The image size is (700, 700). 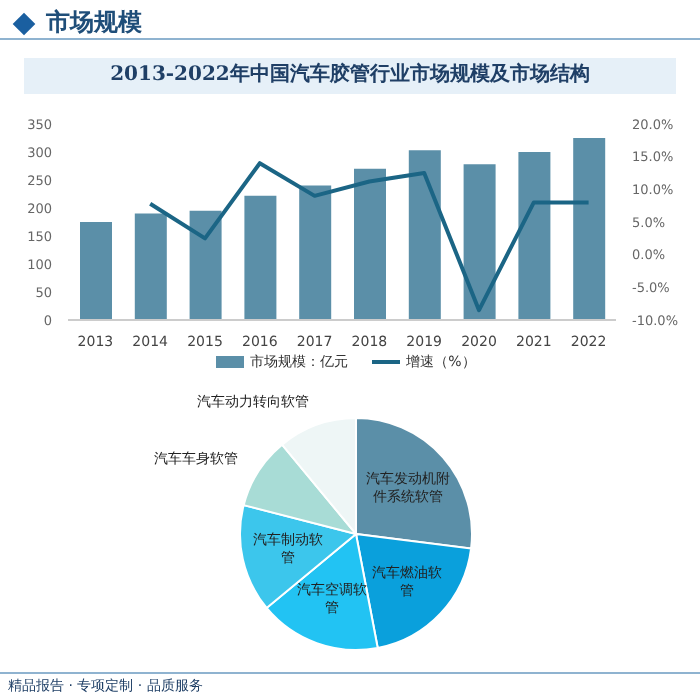 What do you see at coordinates (94, 23) in the screenshot?
I see `text: 市场规模` at bounding box center [94, 23].